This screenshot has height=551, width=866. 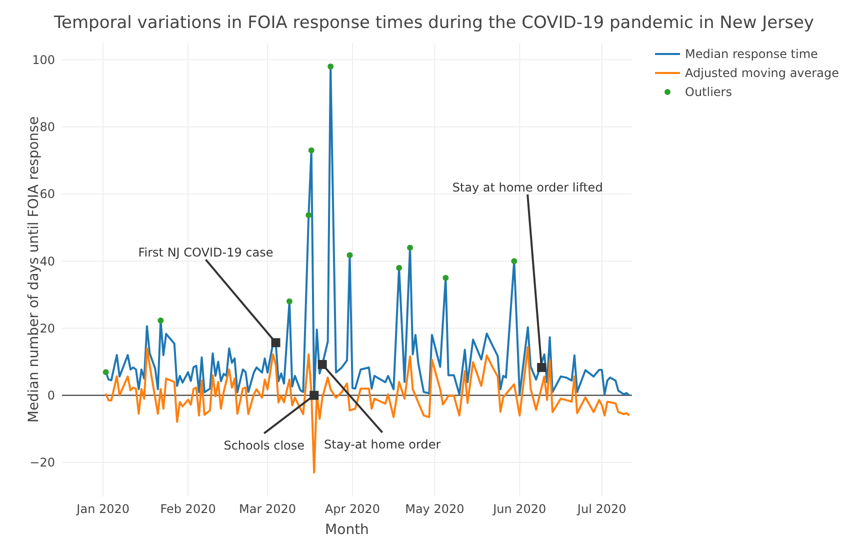 What do you see at coordinates (267, 509) in the screenshot?
I see `x-tick-label: Mar 2020` at bounding box center [267, 509].